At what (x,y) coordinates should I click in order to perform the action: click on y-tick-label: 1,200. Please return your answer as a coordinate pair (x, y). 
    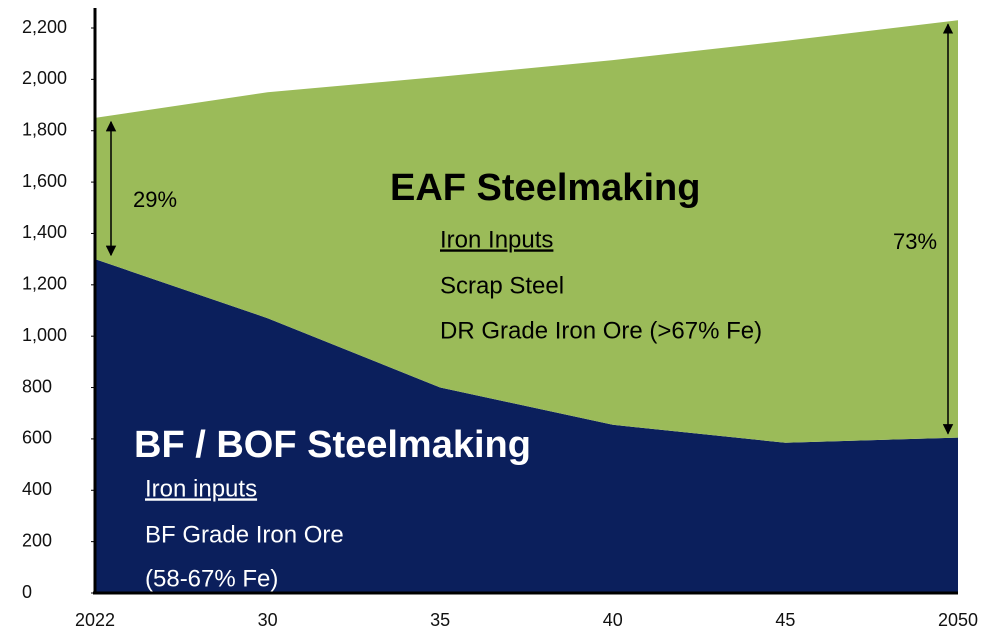
    Looking at the image, I should click on (44, 284).